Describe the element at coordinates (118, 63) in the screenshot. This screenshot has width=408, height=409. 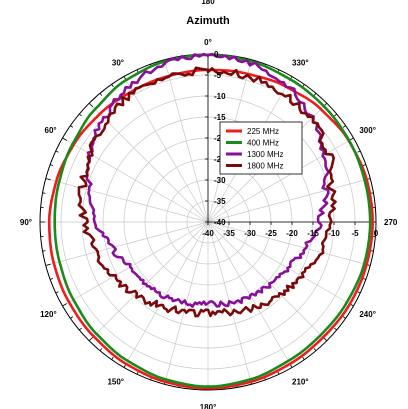
I see `angle-label: 30°` at that location.